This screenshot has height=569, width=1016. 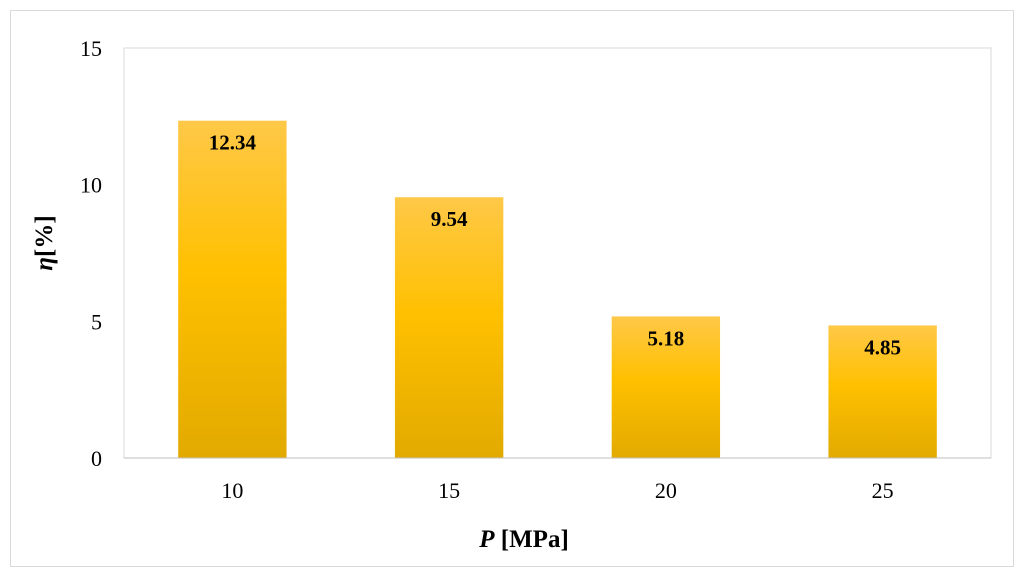 What do you see at coordinates (882, 347) in the screenshot?
I see `data-label-25: 4.85` at bounding box center [882, 347].